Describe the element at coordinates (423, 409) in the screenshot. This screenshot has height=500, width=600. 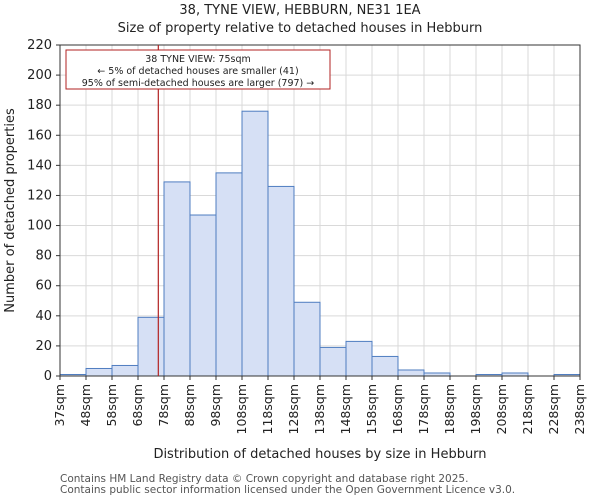
I see `x-tick-label: 178sqm` at that location.